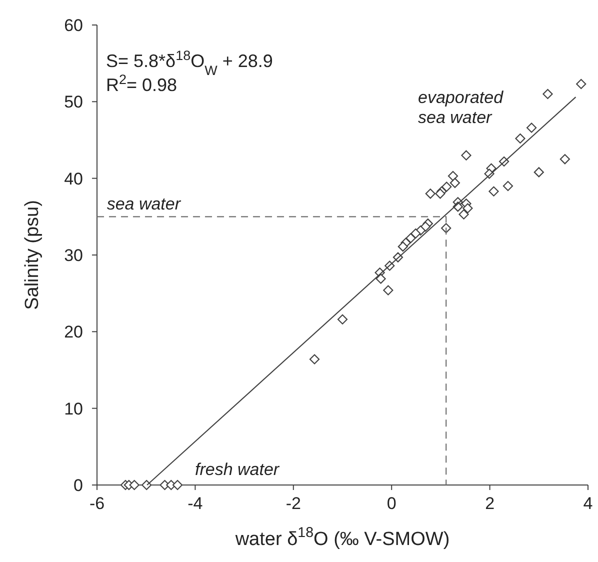 This screenshot has height=562, width=598. Describe the element at coordinates (342, 537) in the screenshot. I see `x-axis-title: water δ$^{18}$O (‰ V-SMOW)` at that location.